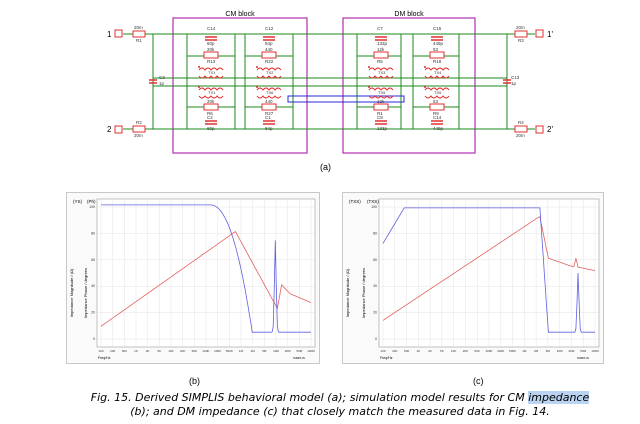 This screenshot has height=424, width=640. I want to click on plot-c-x-tick: 2K, so click(430, 351).